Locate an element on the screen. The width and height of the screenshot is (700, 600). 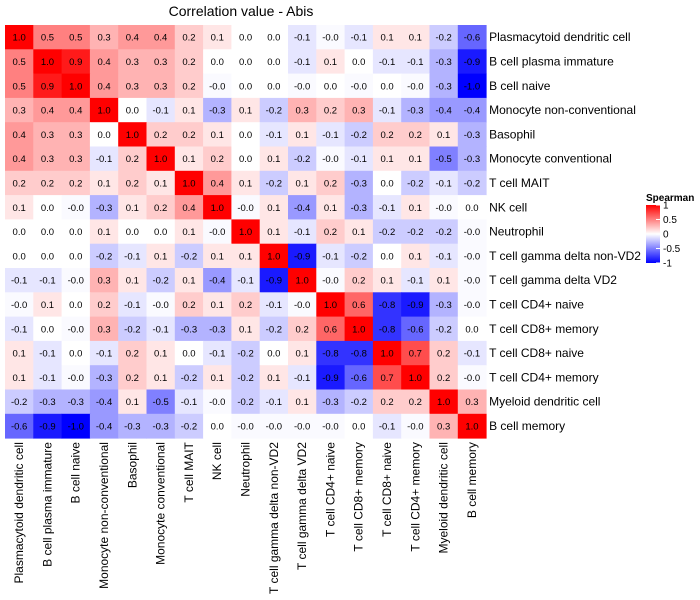
column-label: Myeloid dendritic cell is located at coordinates (444, 497).